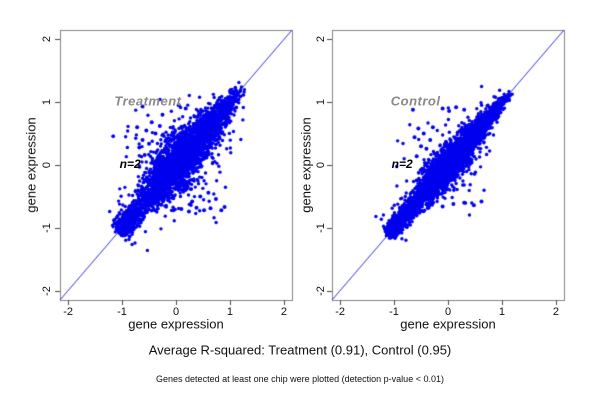 The width and height of the screenshot is (600, 400). Describe the element at coordinates (402, 163) in the screenshot. I see `annotation-n-control: n=2` at that location.